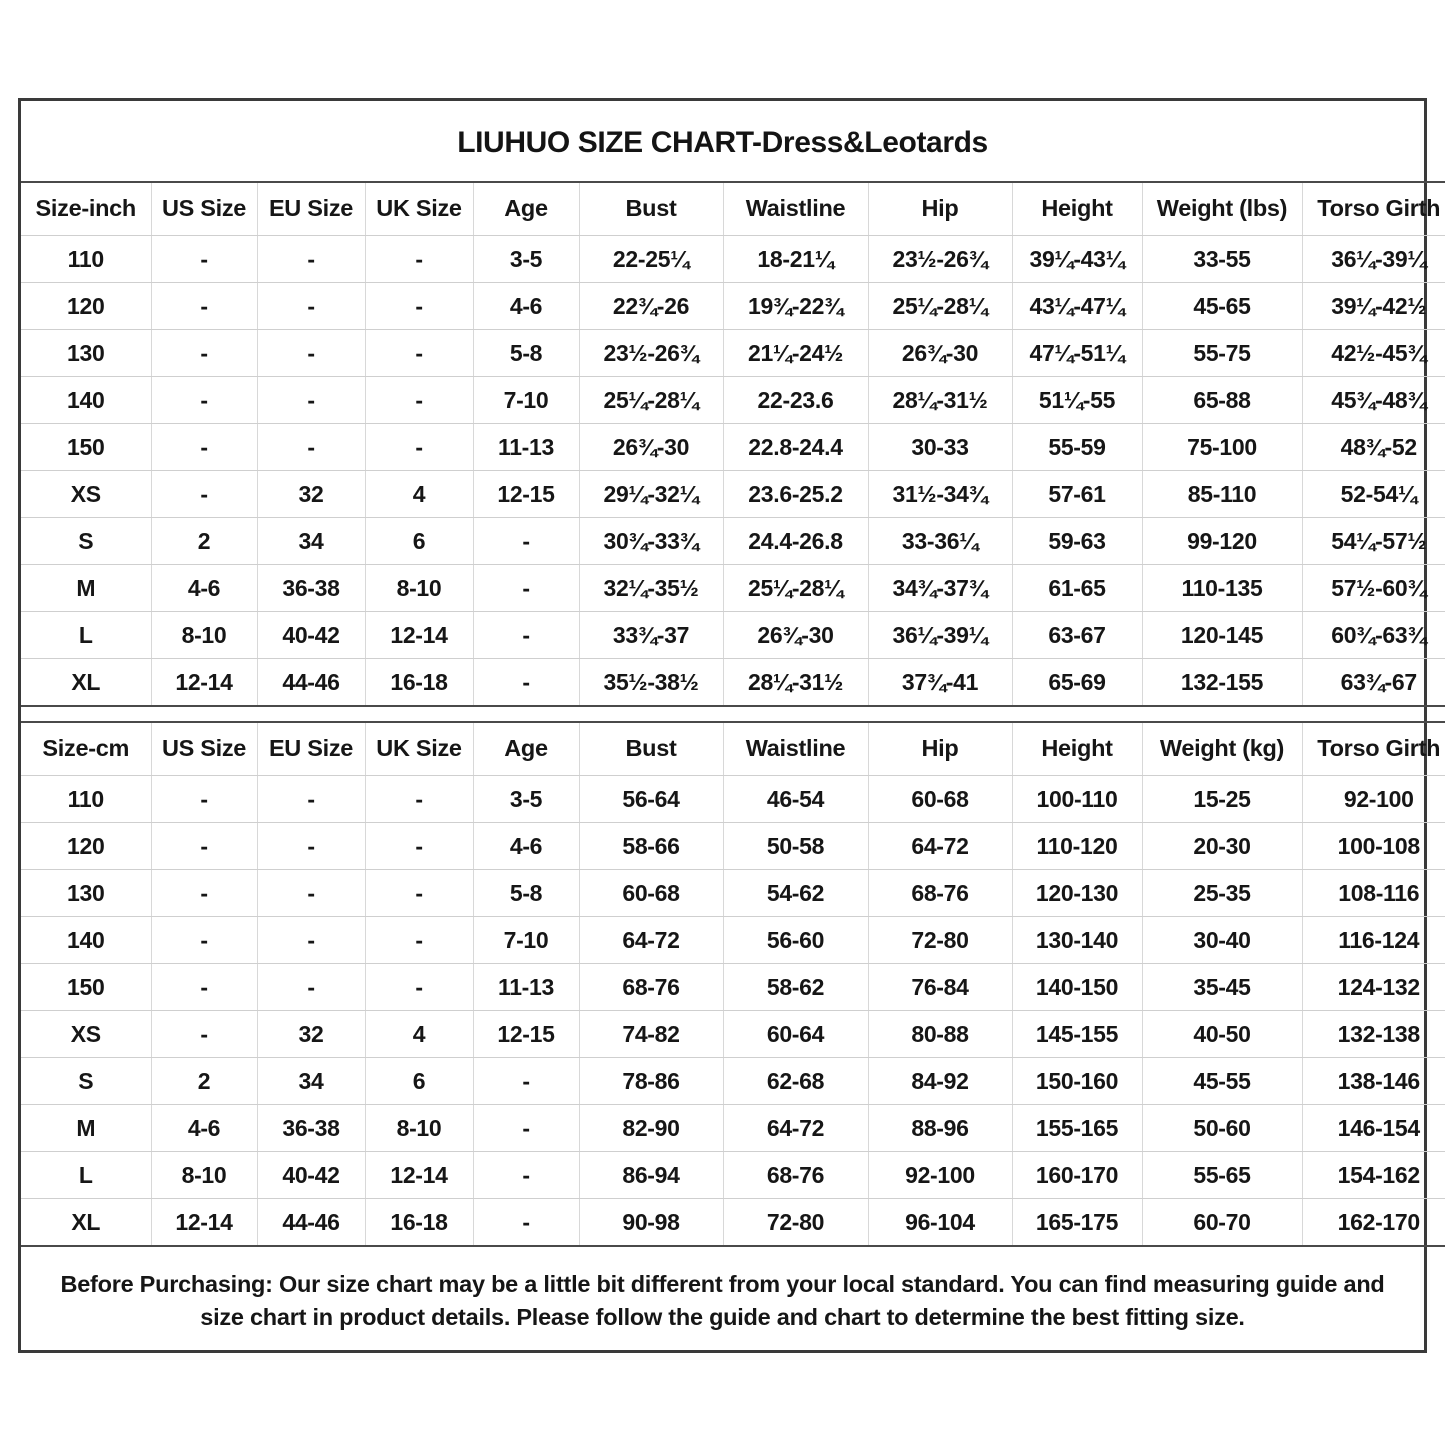  Describe the element at coordinates (1077, 1081) in the screenshot. I see `cm-cell: 150-160` at that location.